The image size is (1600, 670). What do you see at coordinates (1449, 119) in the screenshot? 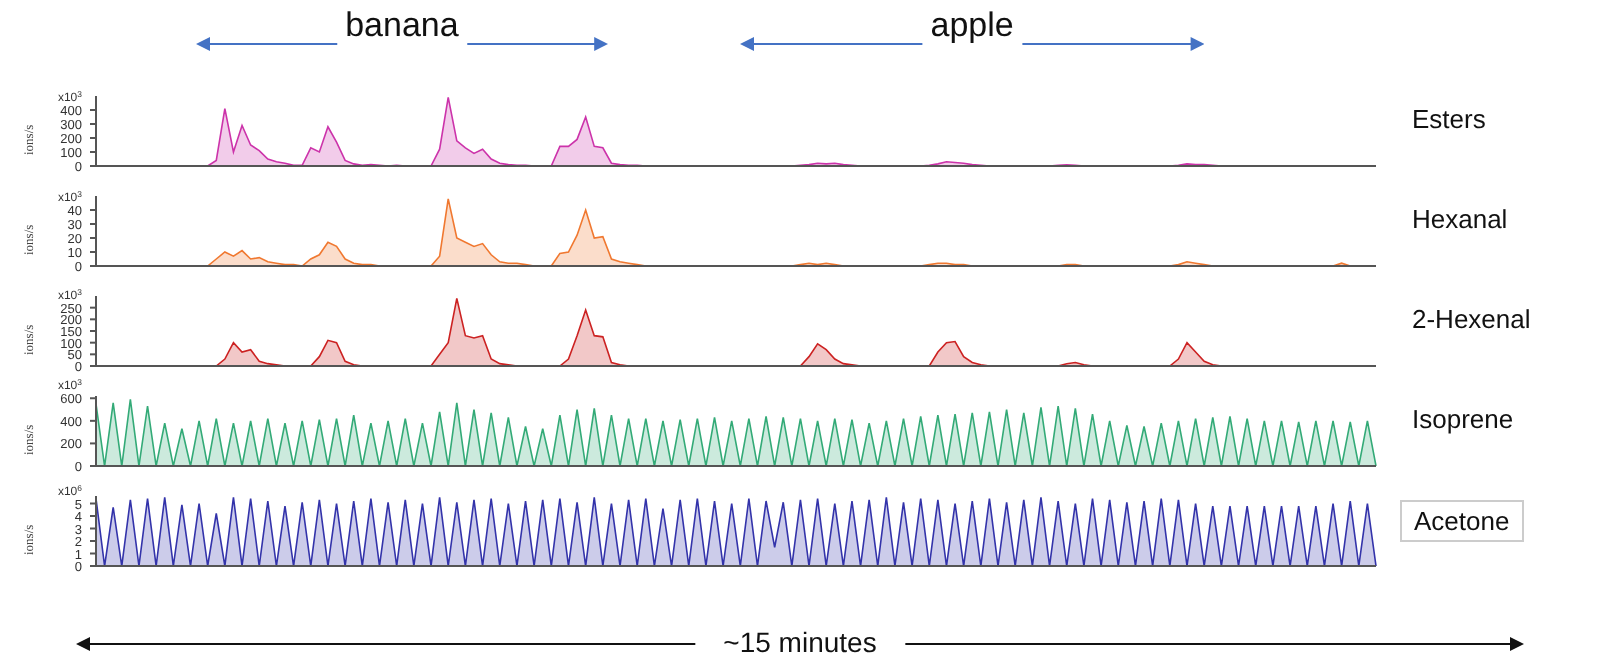
I see `series-label: Esters` at bounding box center [1449, 119].